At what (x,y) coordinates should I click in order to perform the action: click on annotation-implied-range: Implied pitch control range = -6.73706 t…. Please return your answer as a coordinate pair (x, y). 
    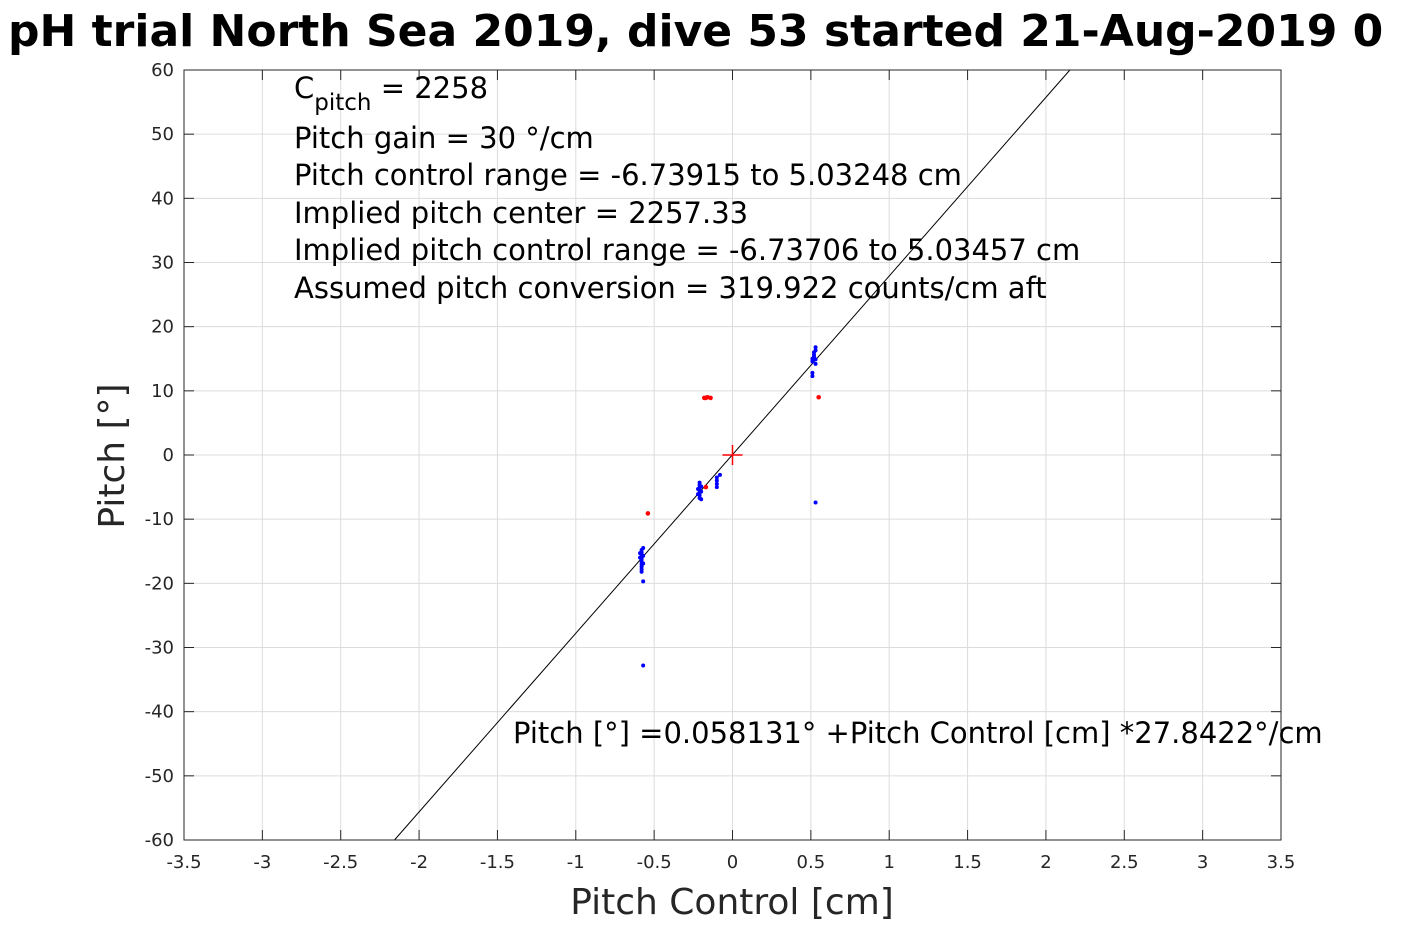
    Looking at the image, I should click on (687, 250).